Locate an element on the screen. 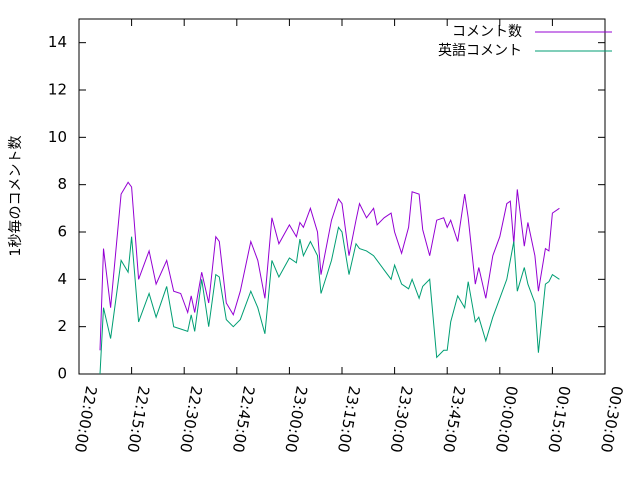 The width and height of the screenshot is (640, 480). y-tick-label: 6 is located at coordinates (62, 232).